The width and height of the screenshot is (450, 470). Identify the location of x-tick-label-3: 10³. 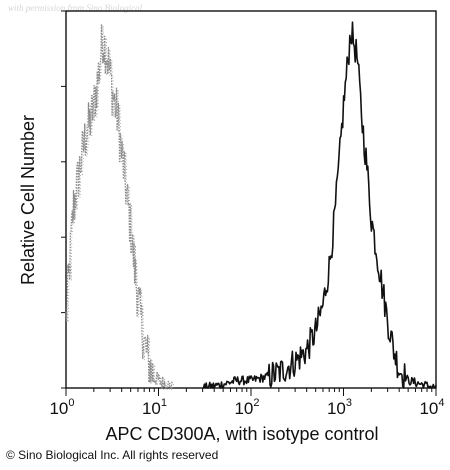
(339, 407).